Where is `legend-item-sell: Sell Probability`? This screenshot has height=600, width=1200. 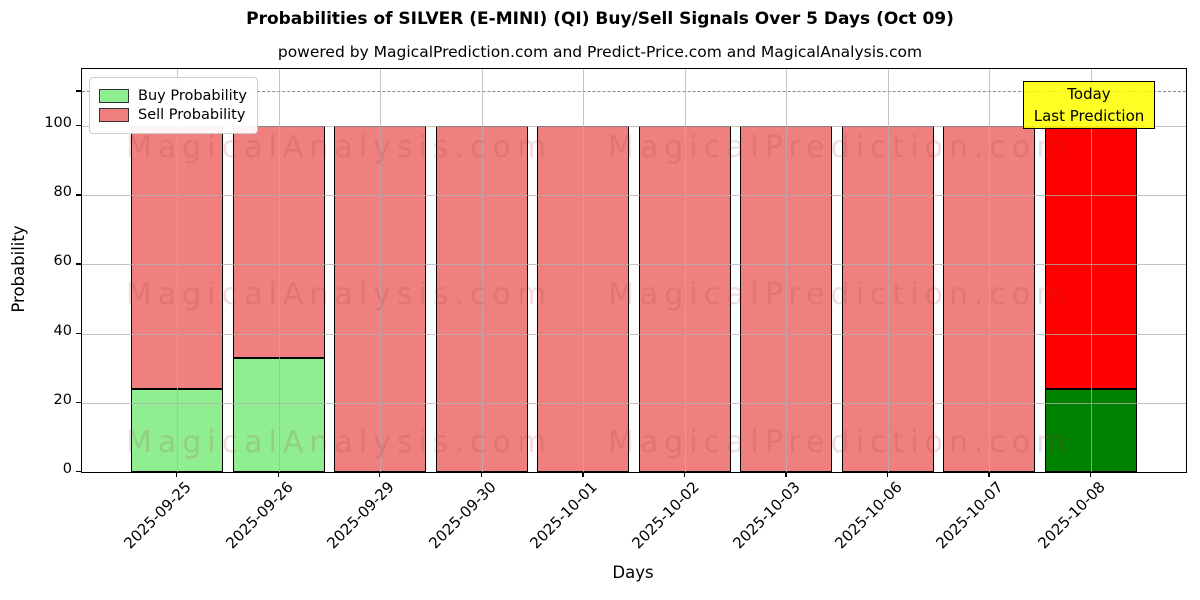 legend-item-sell: Sell Probability is located at coordinates (173, 115).